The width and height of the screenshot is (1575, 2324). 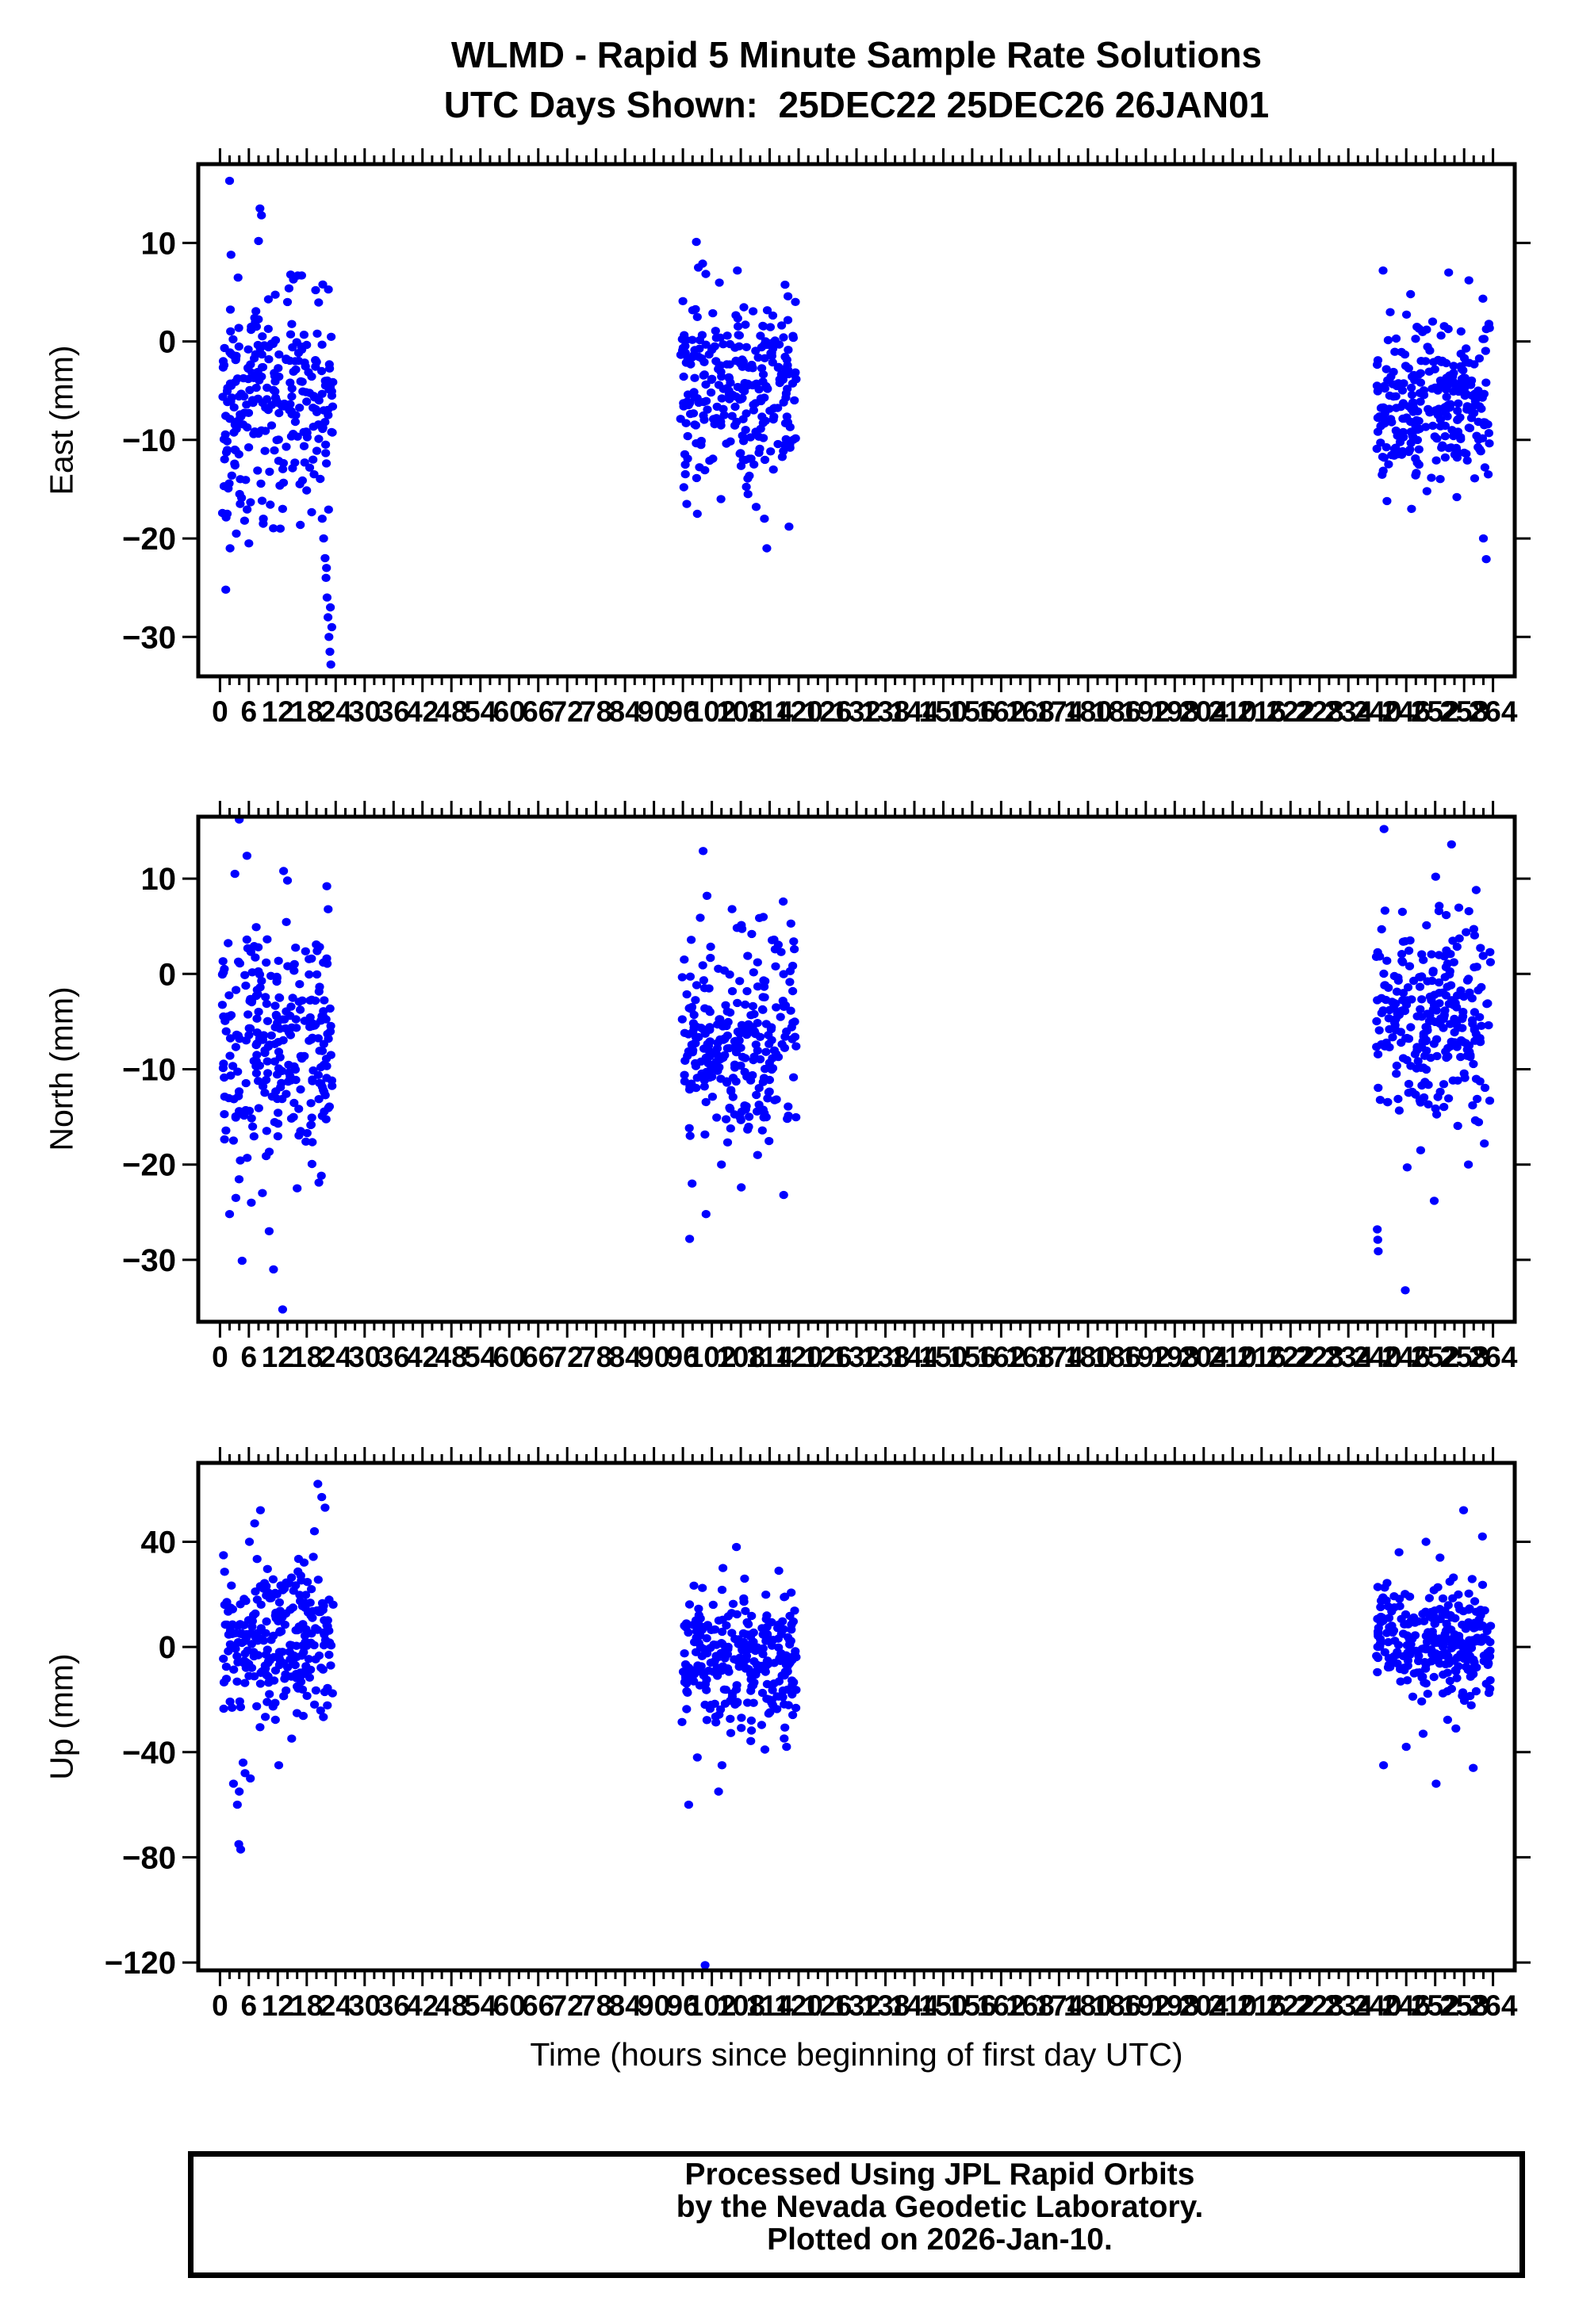 I want to click on footer-line-2: by the Nevada Geodetic Laboratory., so click(x=940, y=2207).